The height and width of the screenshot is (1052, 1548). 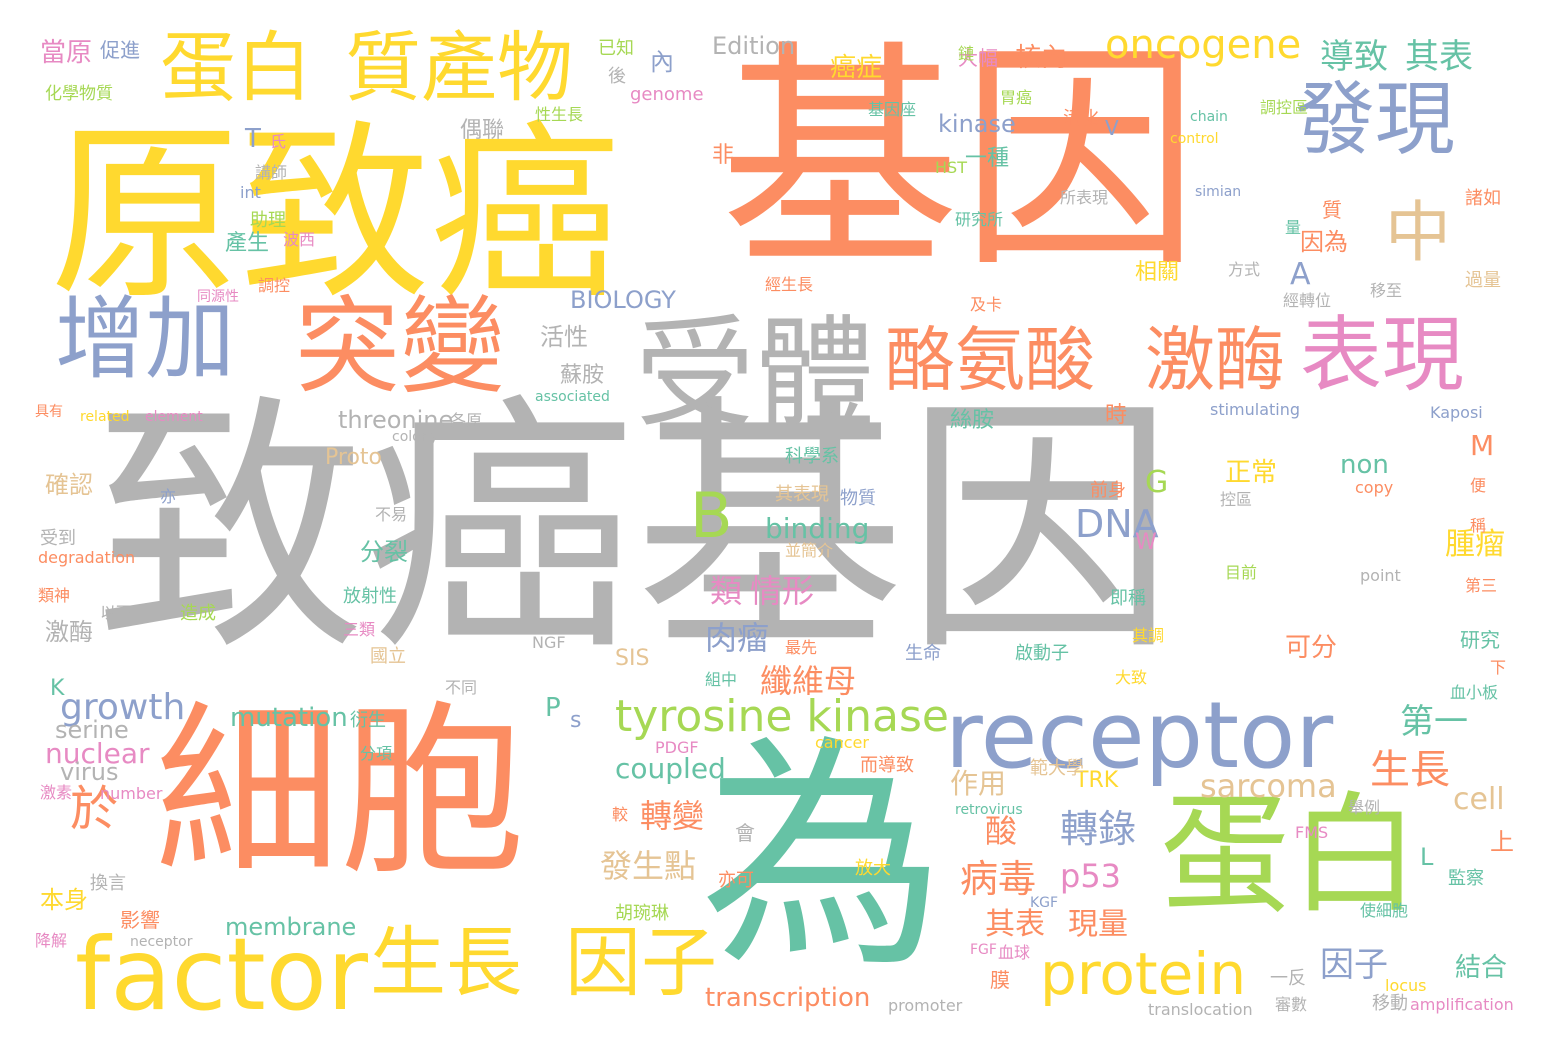 What do you see at coordinates (1200, 1009) in the screenshot?
I see `cloud-word: translocation` at bounding box center [1200, 1009].